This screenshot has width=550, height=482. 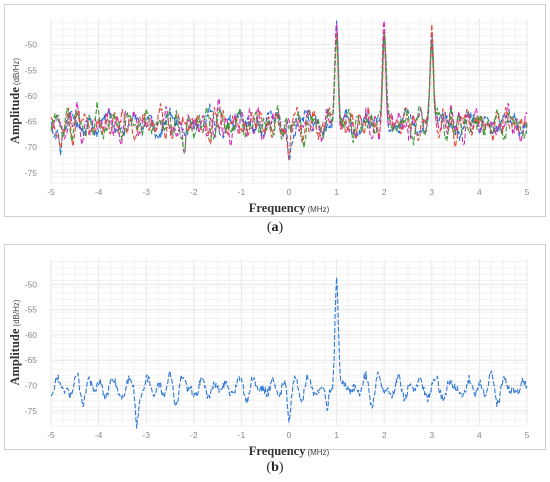 What do you see at coordinates (31, 109) in the screenshot?
I see `y-axis-ticks-a: -50 -55 -60 -65 -70 -75` at bounding box center [31, 109].